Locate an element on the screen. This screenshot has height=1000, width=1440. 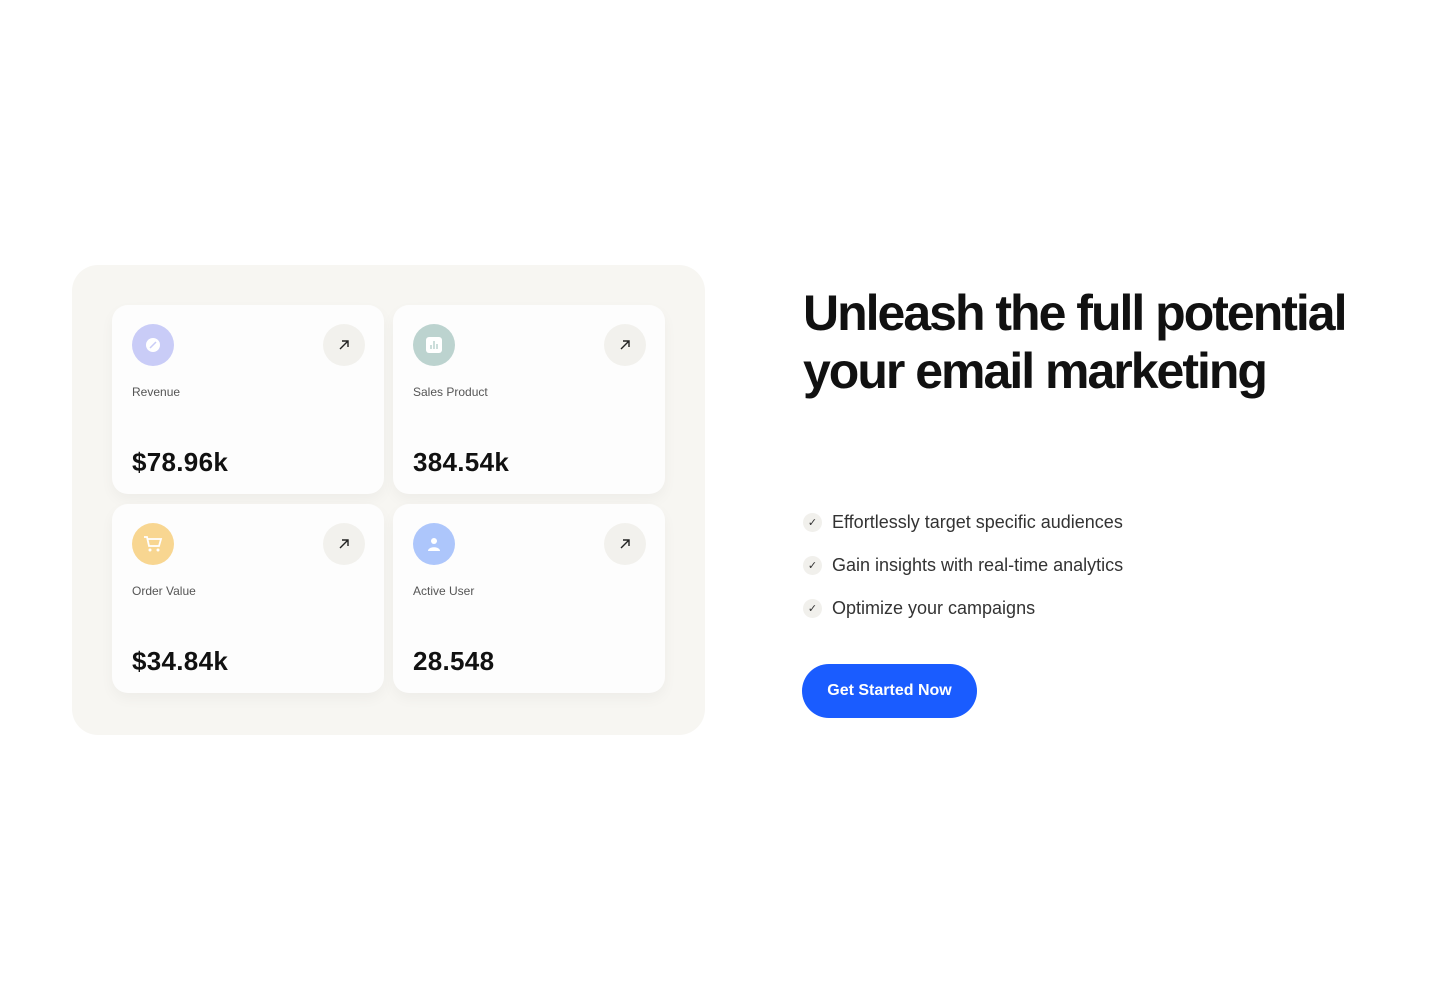
feature-item: ✓ Gain insights with real-time analytics is located at coordinates (963, 565).